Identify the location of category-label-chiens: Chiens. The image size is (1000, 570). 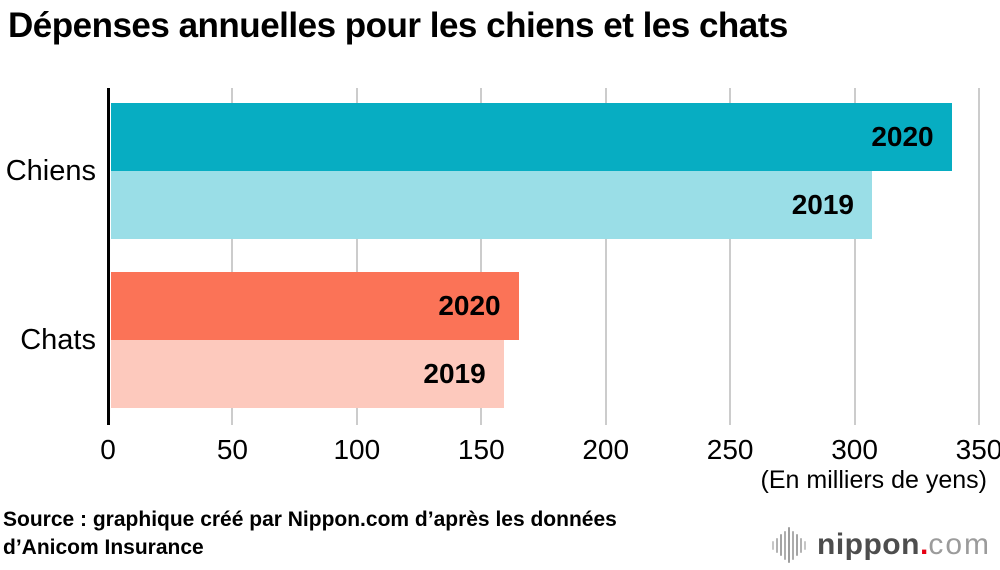
(50, 171).